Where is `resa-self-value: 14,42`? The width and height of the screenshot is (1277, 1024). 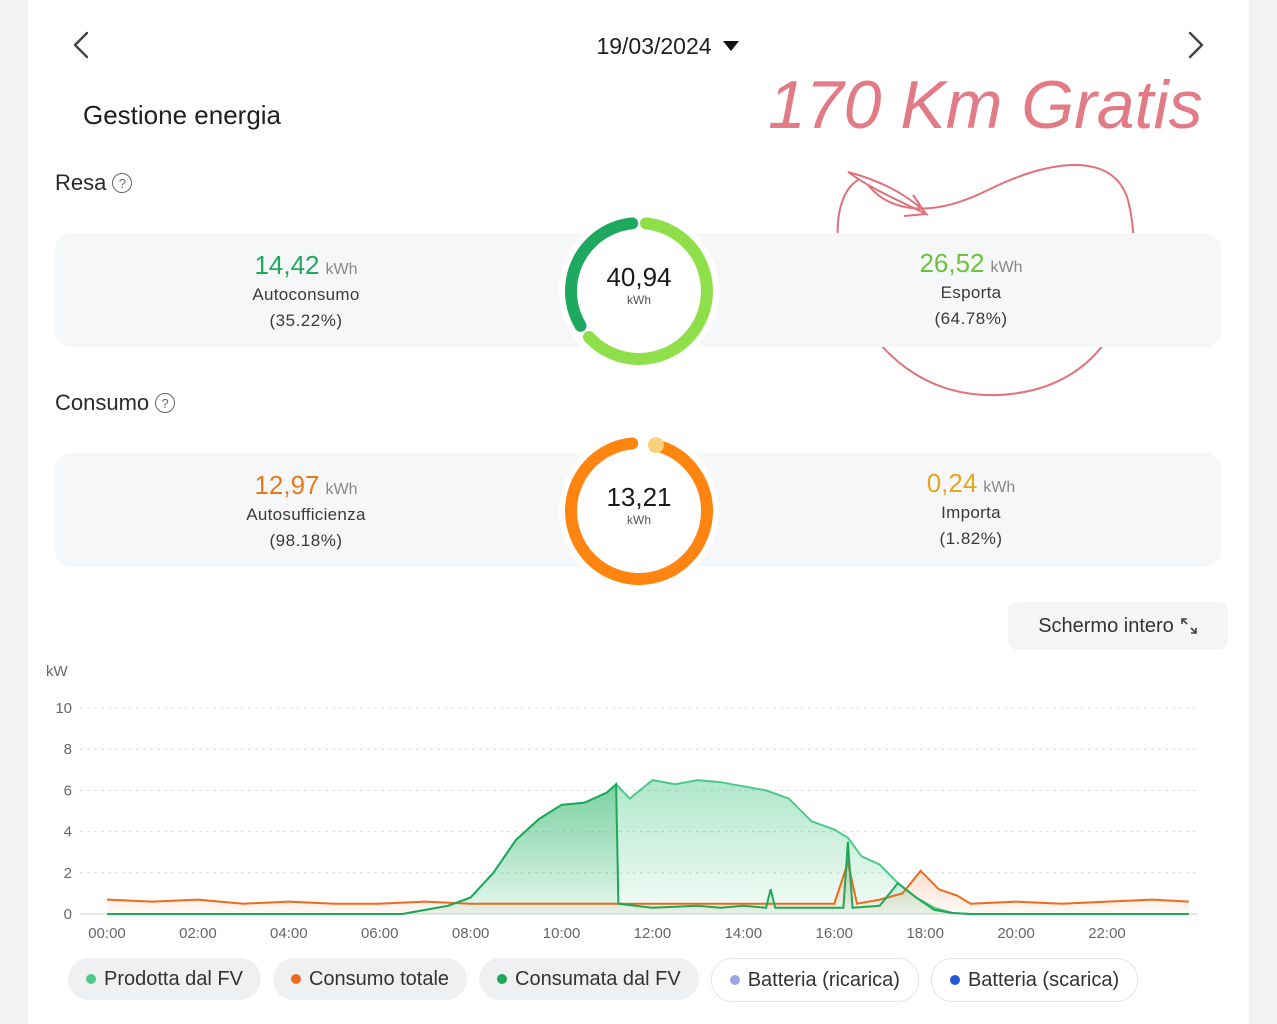 resa-self-value: 14,42 is located at coordinates (287, 265).